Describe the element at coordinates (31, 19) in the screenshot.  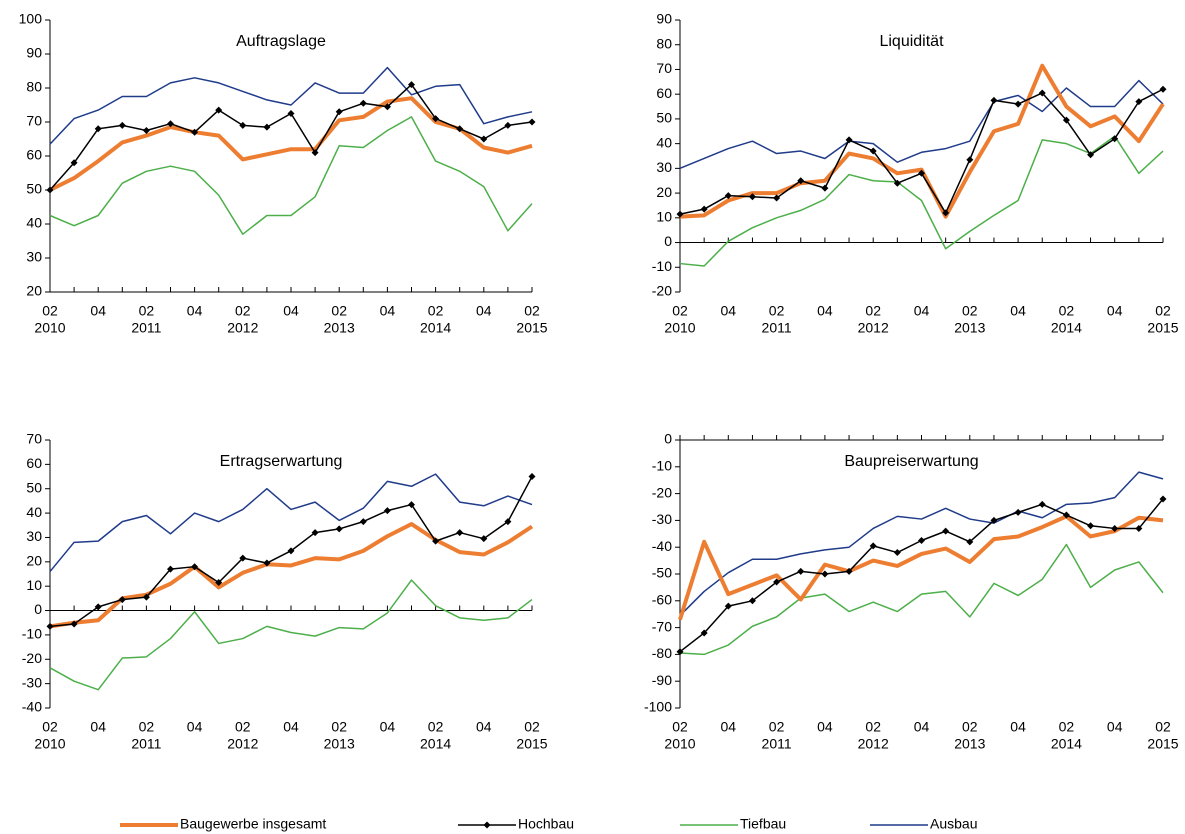
I see `y-tick-label: 100` at that location.